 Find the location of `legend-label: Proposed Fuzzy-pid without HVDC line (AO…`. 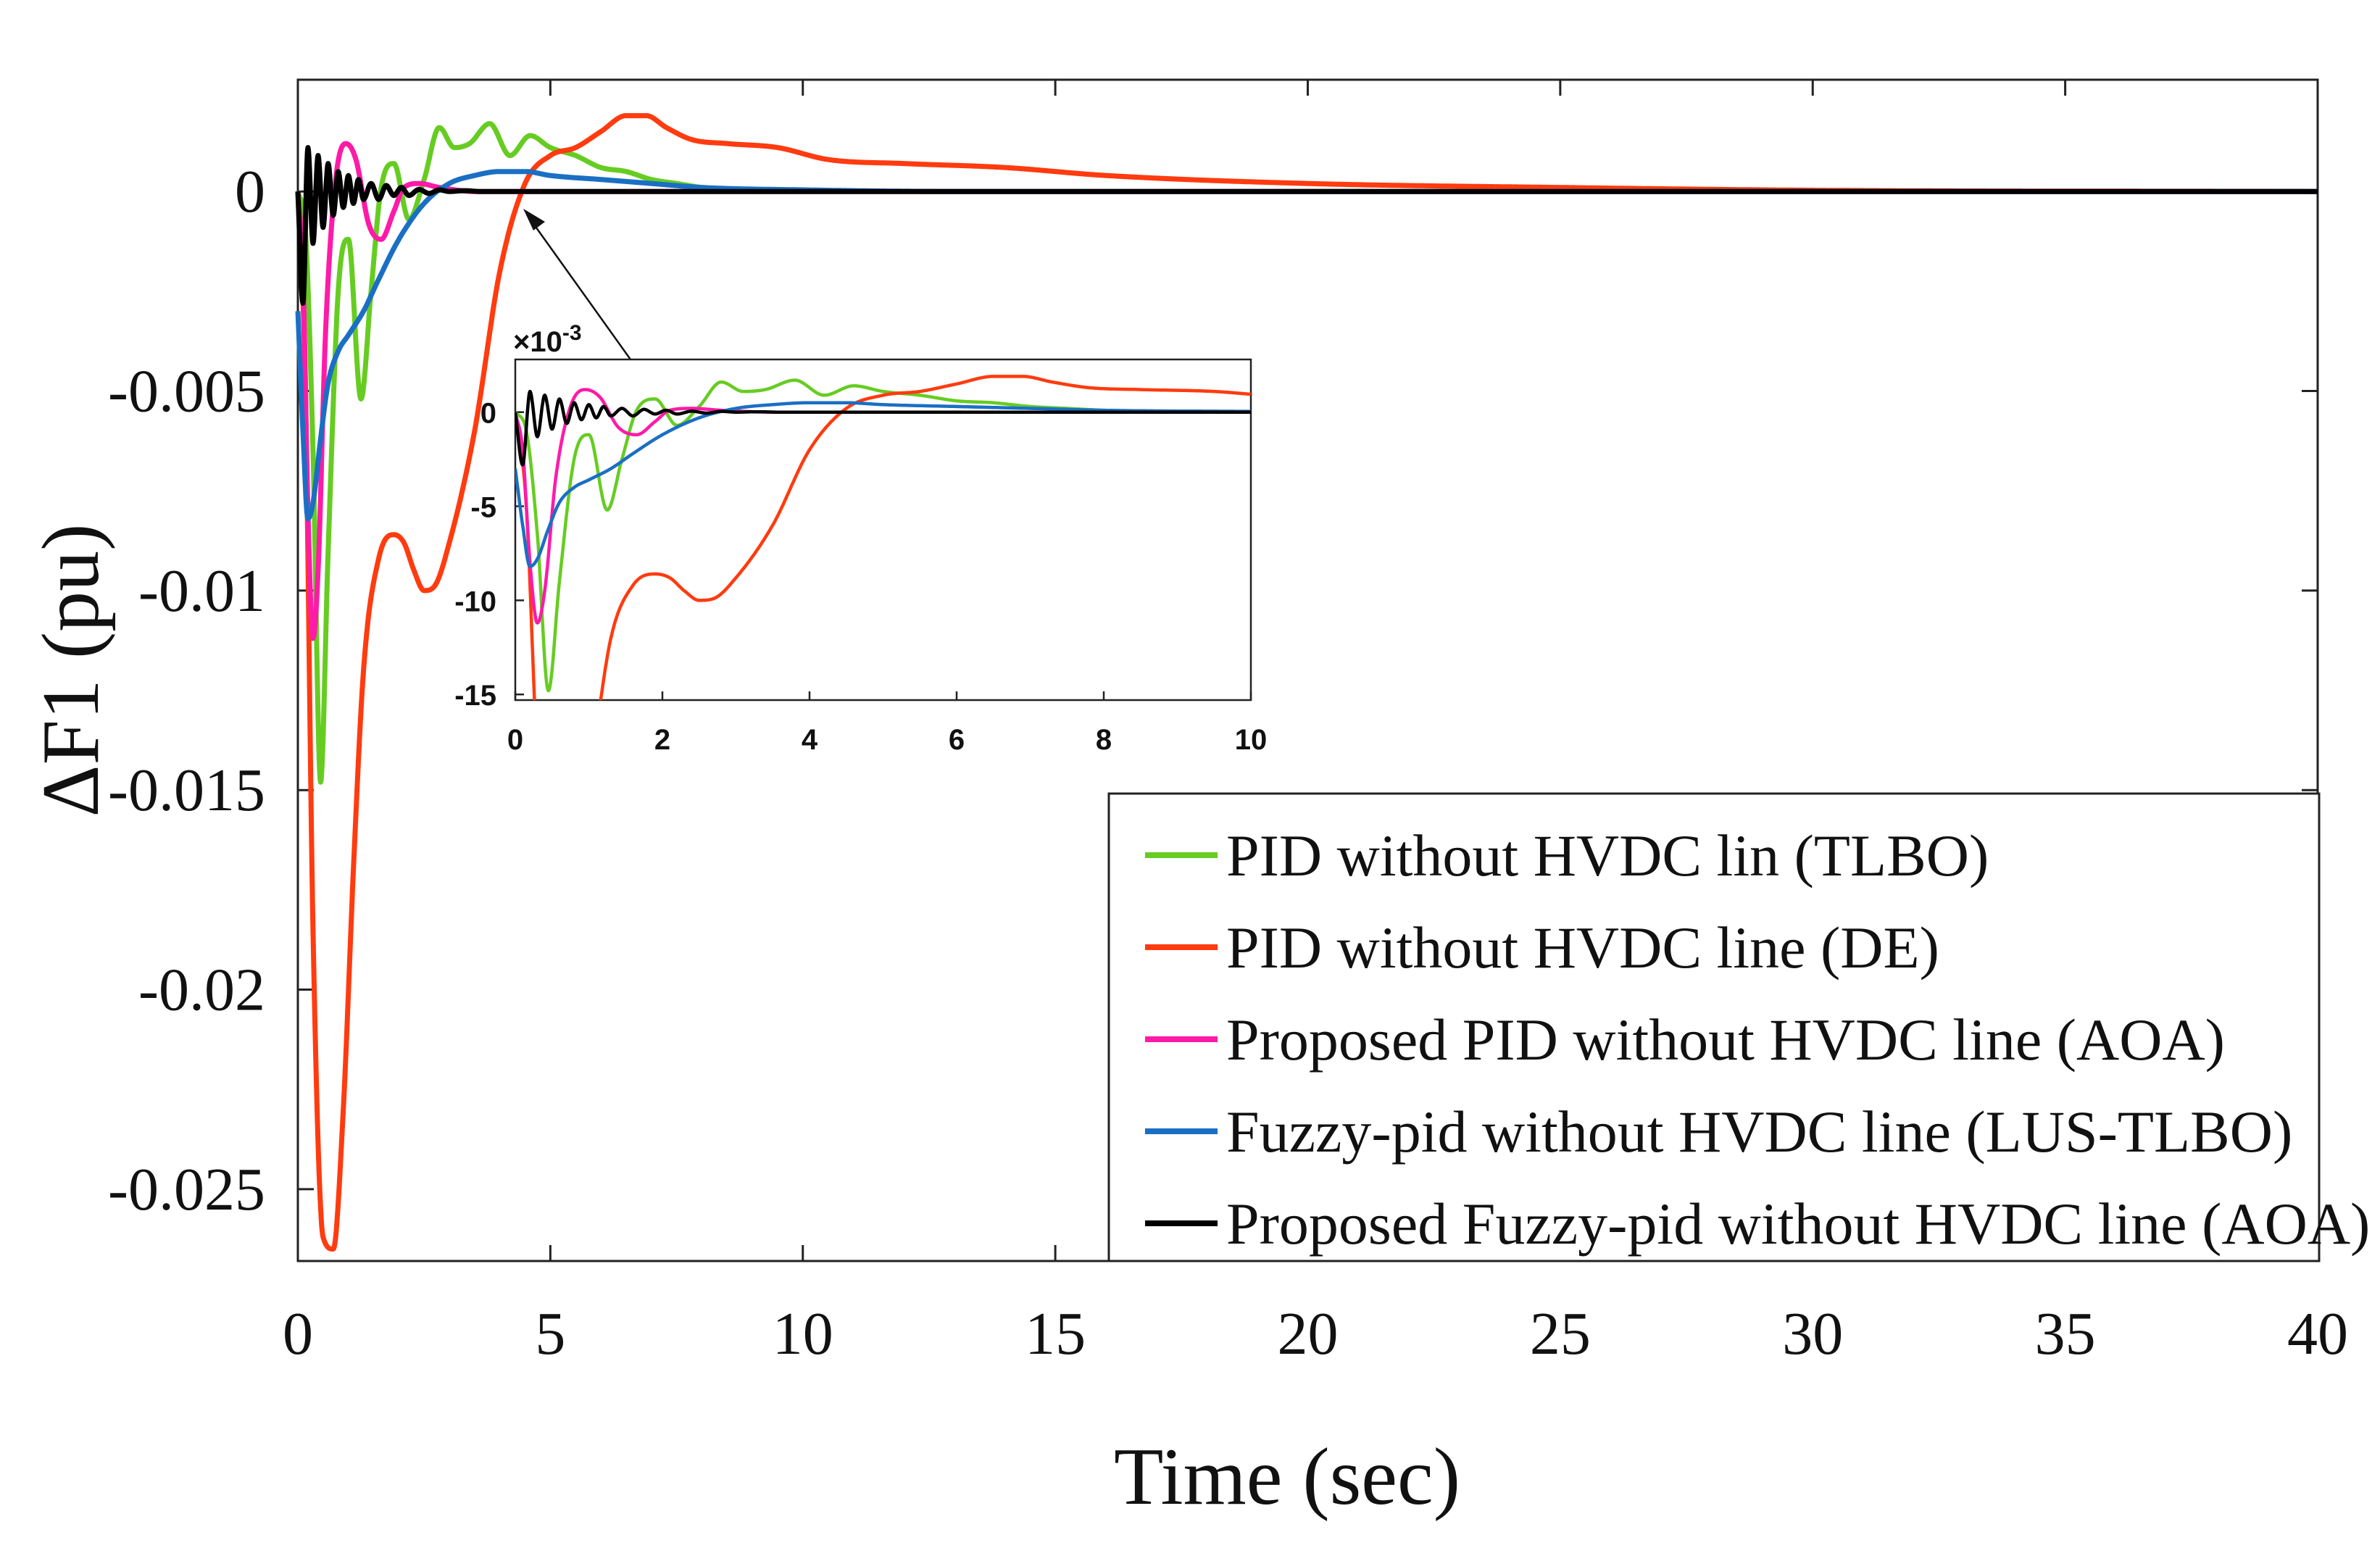

legend-label: Proposed Fuzzy-pid without HVDC line (AO… is located at coordinates (1798, 1224).